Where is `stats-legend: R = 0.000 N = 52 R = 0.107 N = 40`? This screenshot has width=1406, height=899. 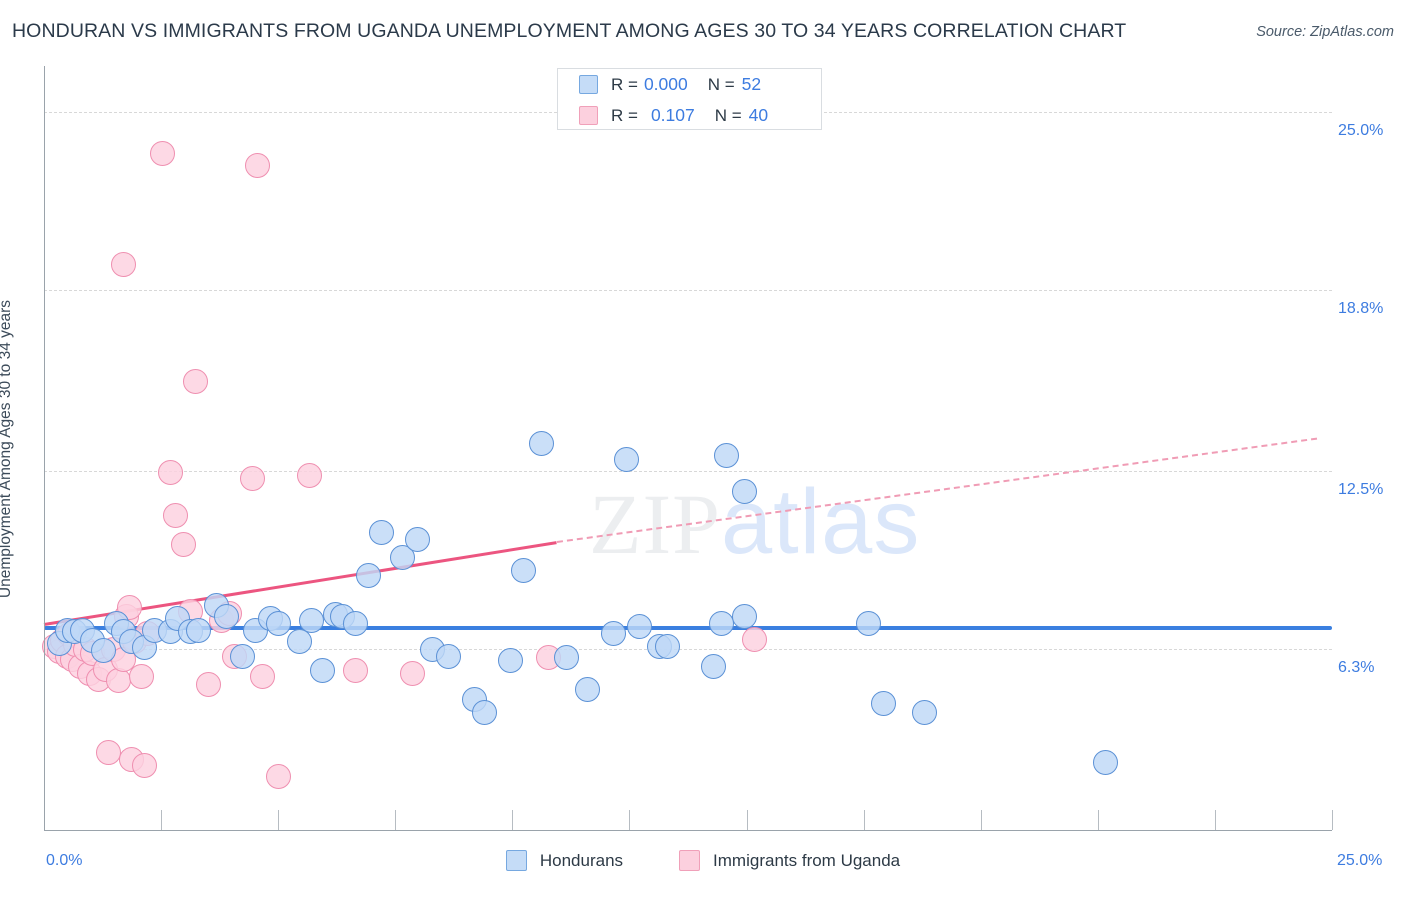
stats-legend: R = 0.000 N = 52 R = 0.107 N = 40 is located at coordinates (689, 99).